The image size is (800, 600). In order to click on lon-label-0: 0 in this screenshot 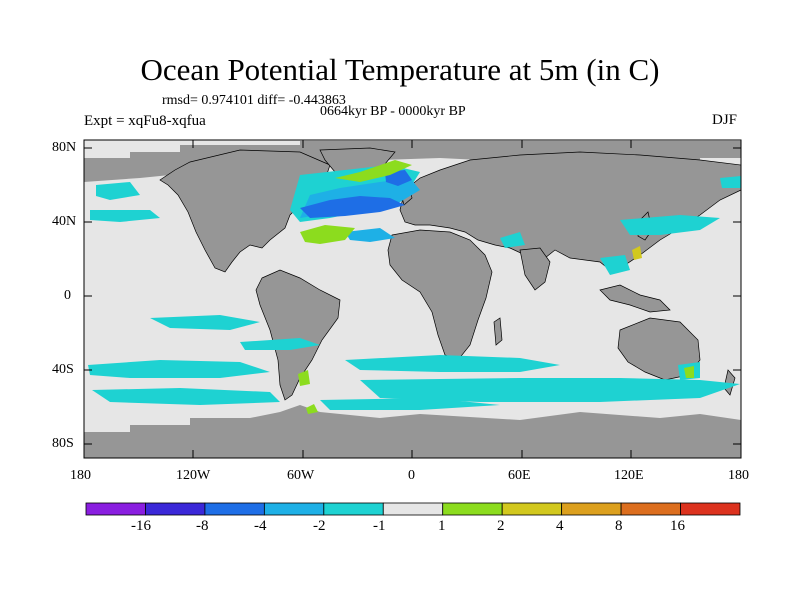, I will do `click(411, 475)`.